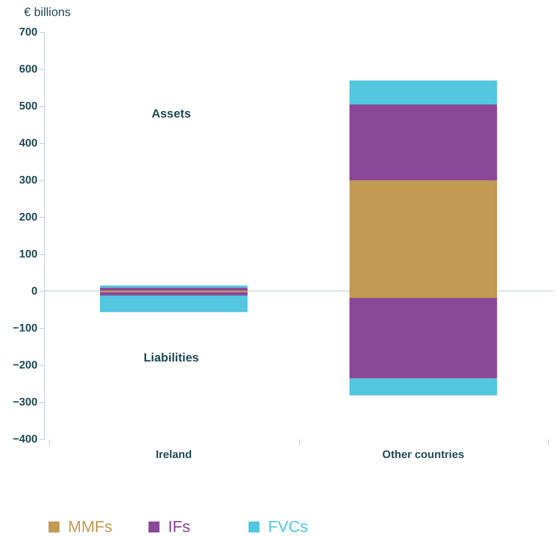 Image resolution: width=557 pixels, height=536 pixels. Describe the element at coordinates (90, 527) in the screenshot. I see `legend-label: MMFs` at that location.